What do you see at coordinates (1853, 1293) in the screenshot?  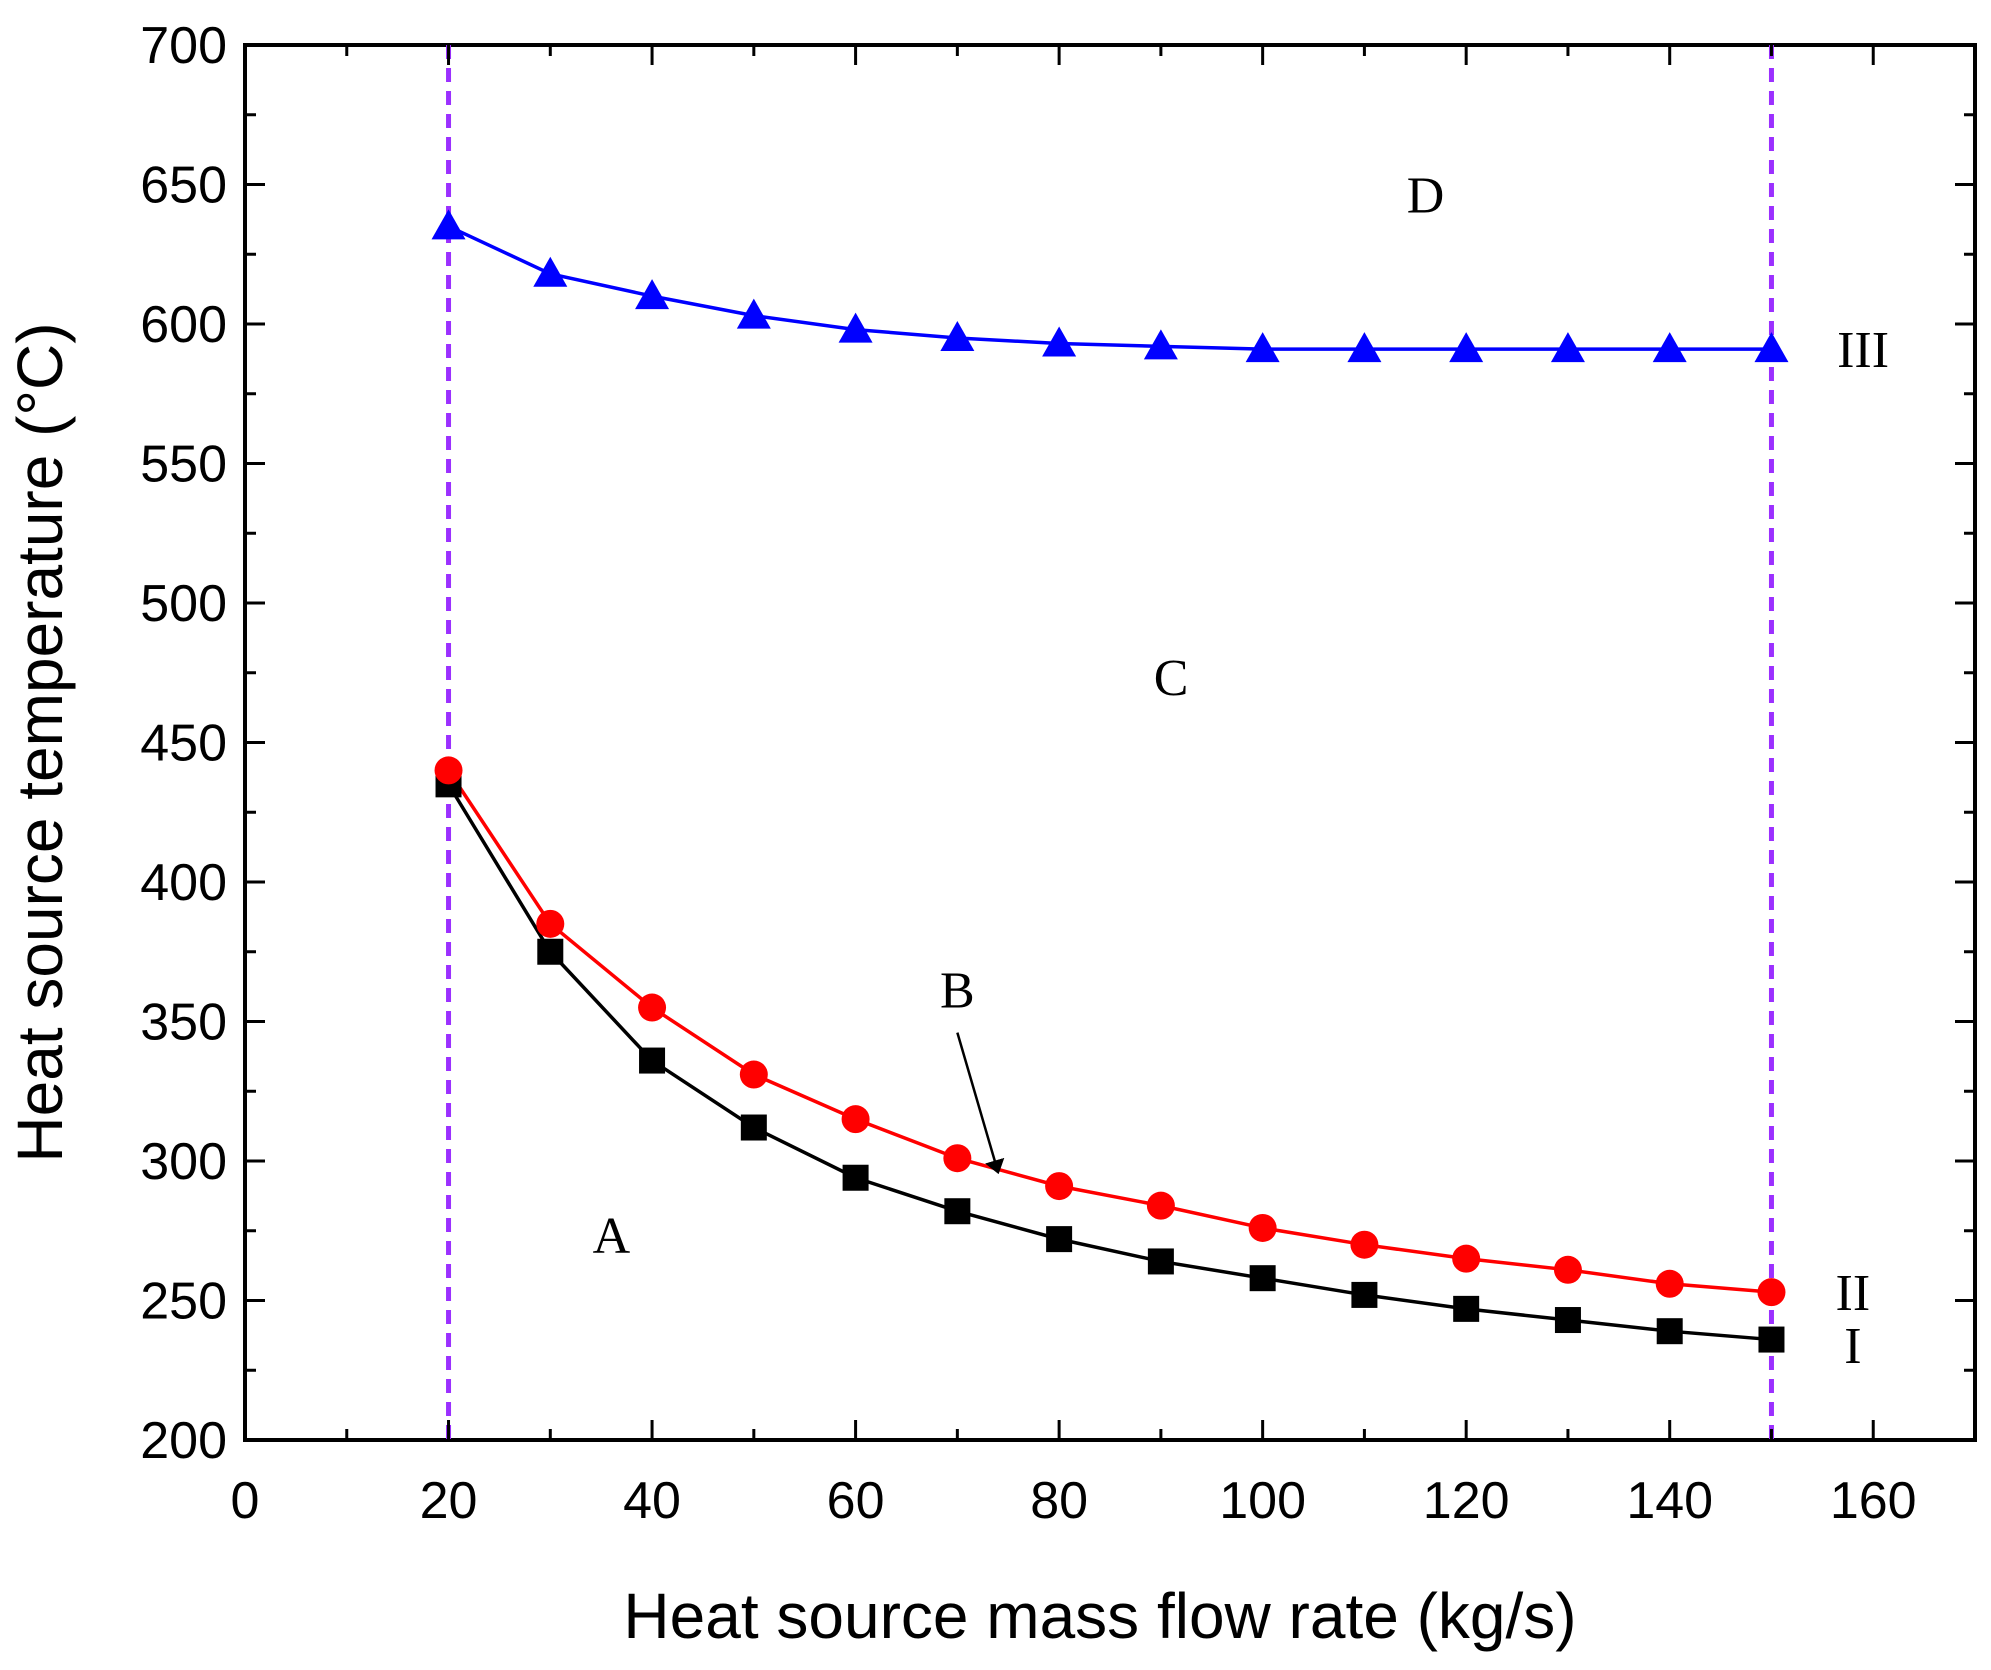 I see `series-label-II: II` at bounding box center [1853, 1293].